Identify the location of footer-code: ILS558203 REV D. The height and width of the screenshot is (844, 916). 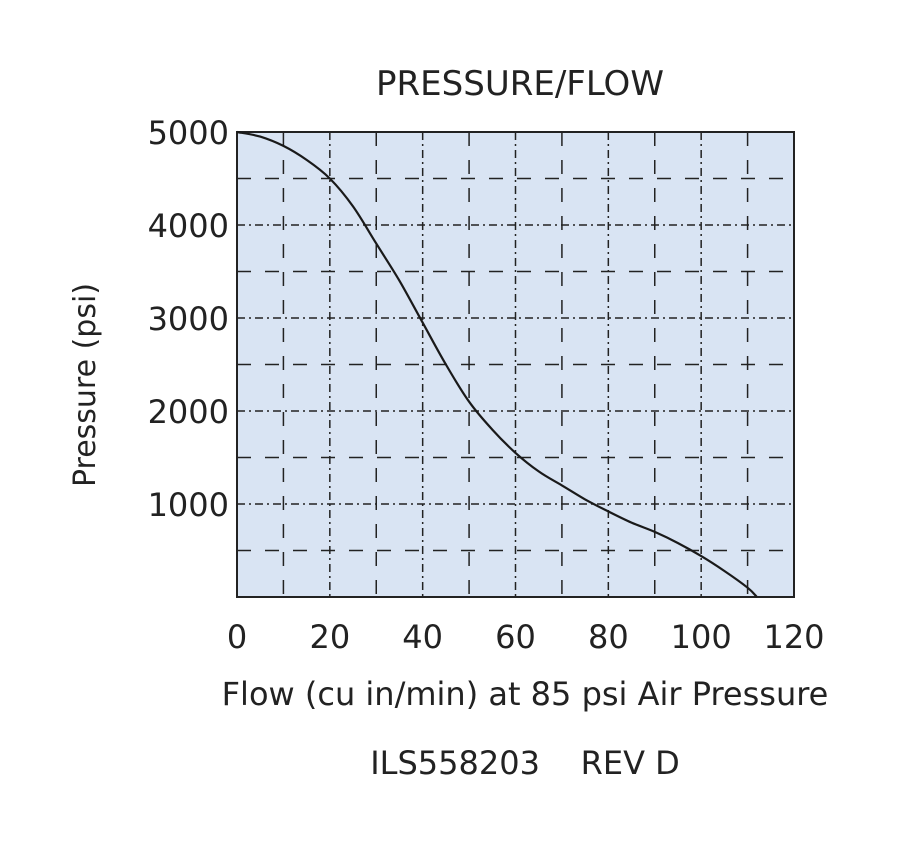
(525, 763).